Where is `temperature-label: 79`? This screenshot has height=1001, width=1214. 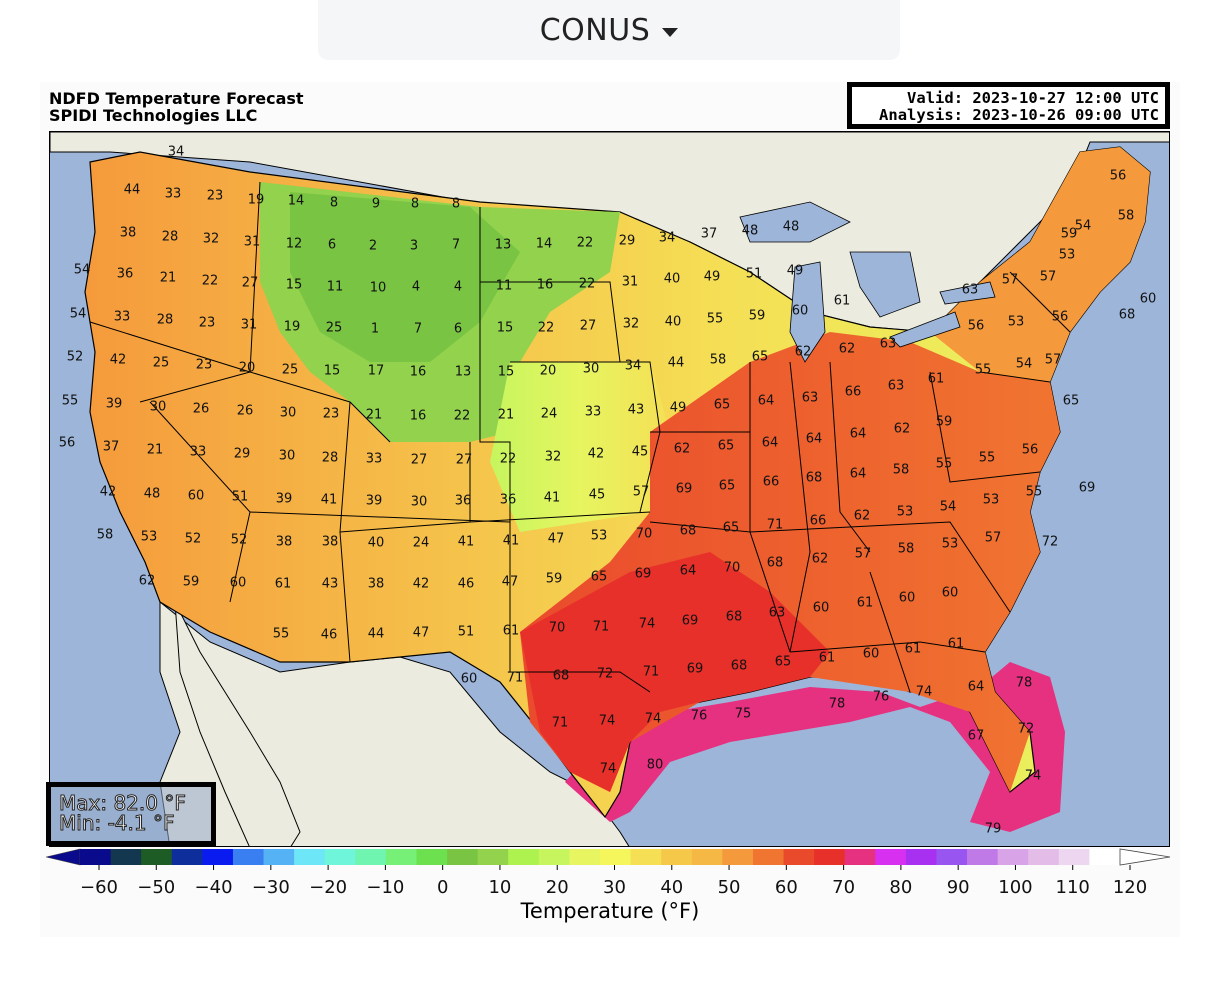 temperature-label: 79 is located at coordinates (993, 829).